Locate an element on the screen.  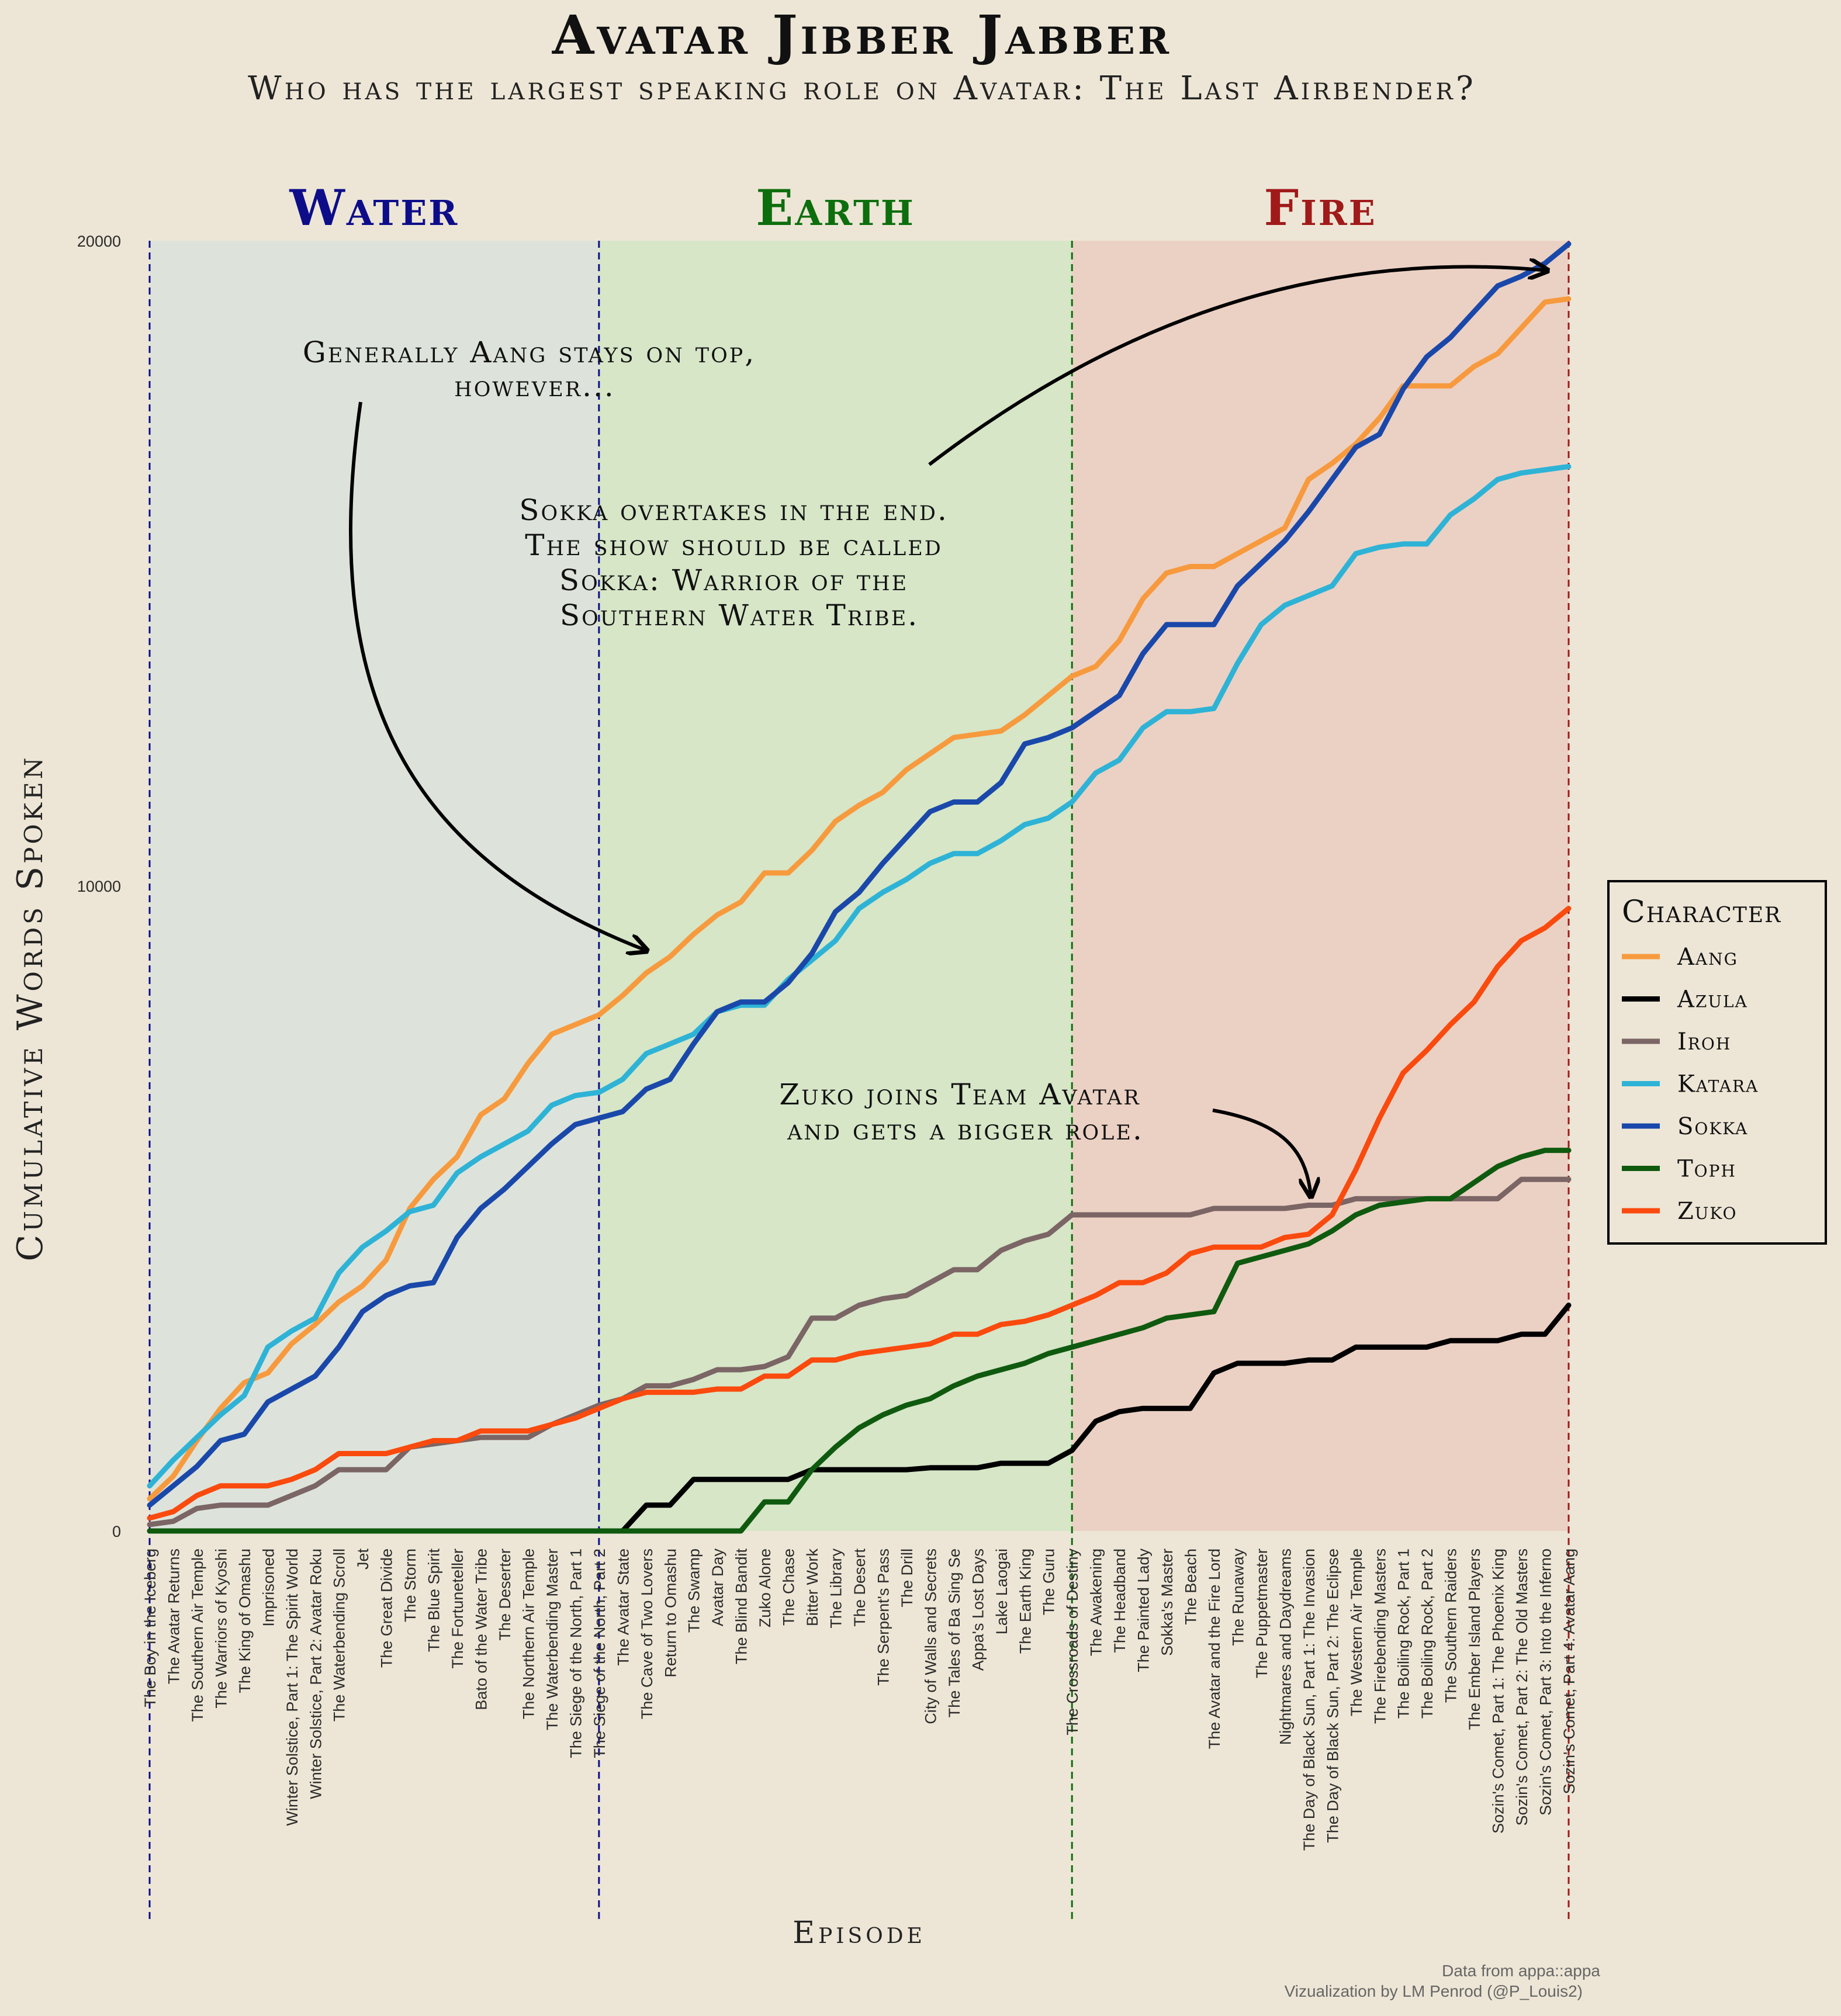
x-tick-label: The Great Divide is located at coordinates (387, 1608).